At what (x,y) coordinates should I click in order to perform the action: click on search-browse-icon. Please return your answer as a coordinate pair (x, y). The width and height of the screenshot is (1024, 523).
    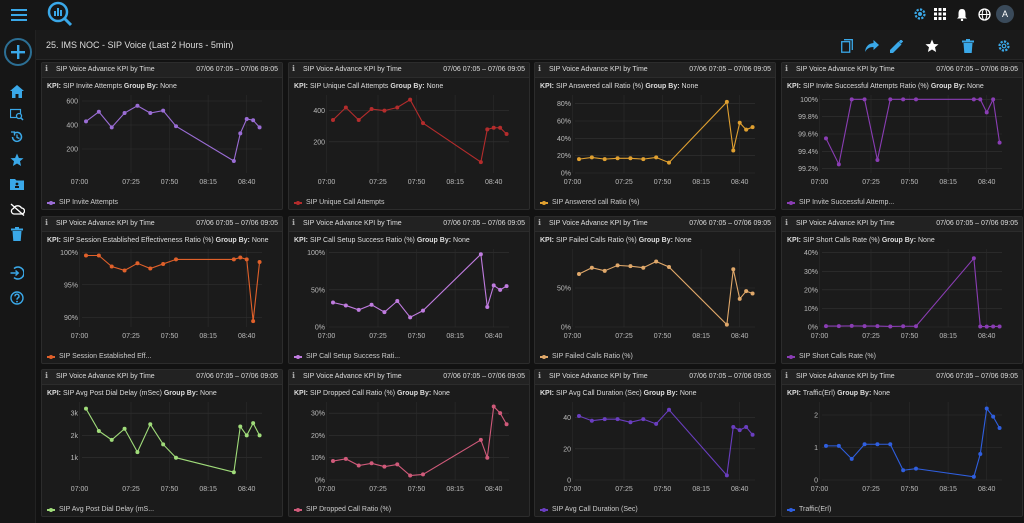
    Looking at the image, I should click on (17, 114).